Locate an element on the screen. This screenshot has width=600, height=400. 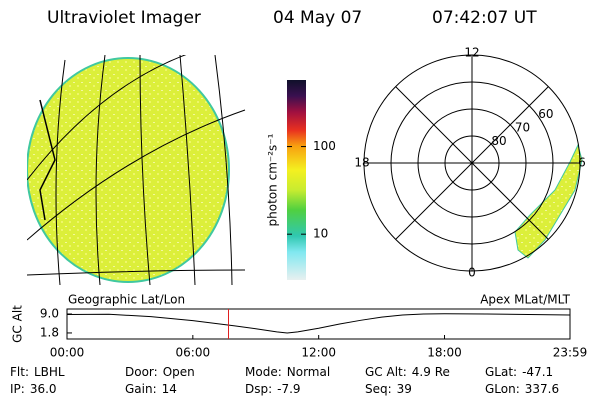
status-field: Seq: 39 is located at coordinates (388, 389).